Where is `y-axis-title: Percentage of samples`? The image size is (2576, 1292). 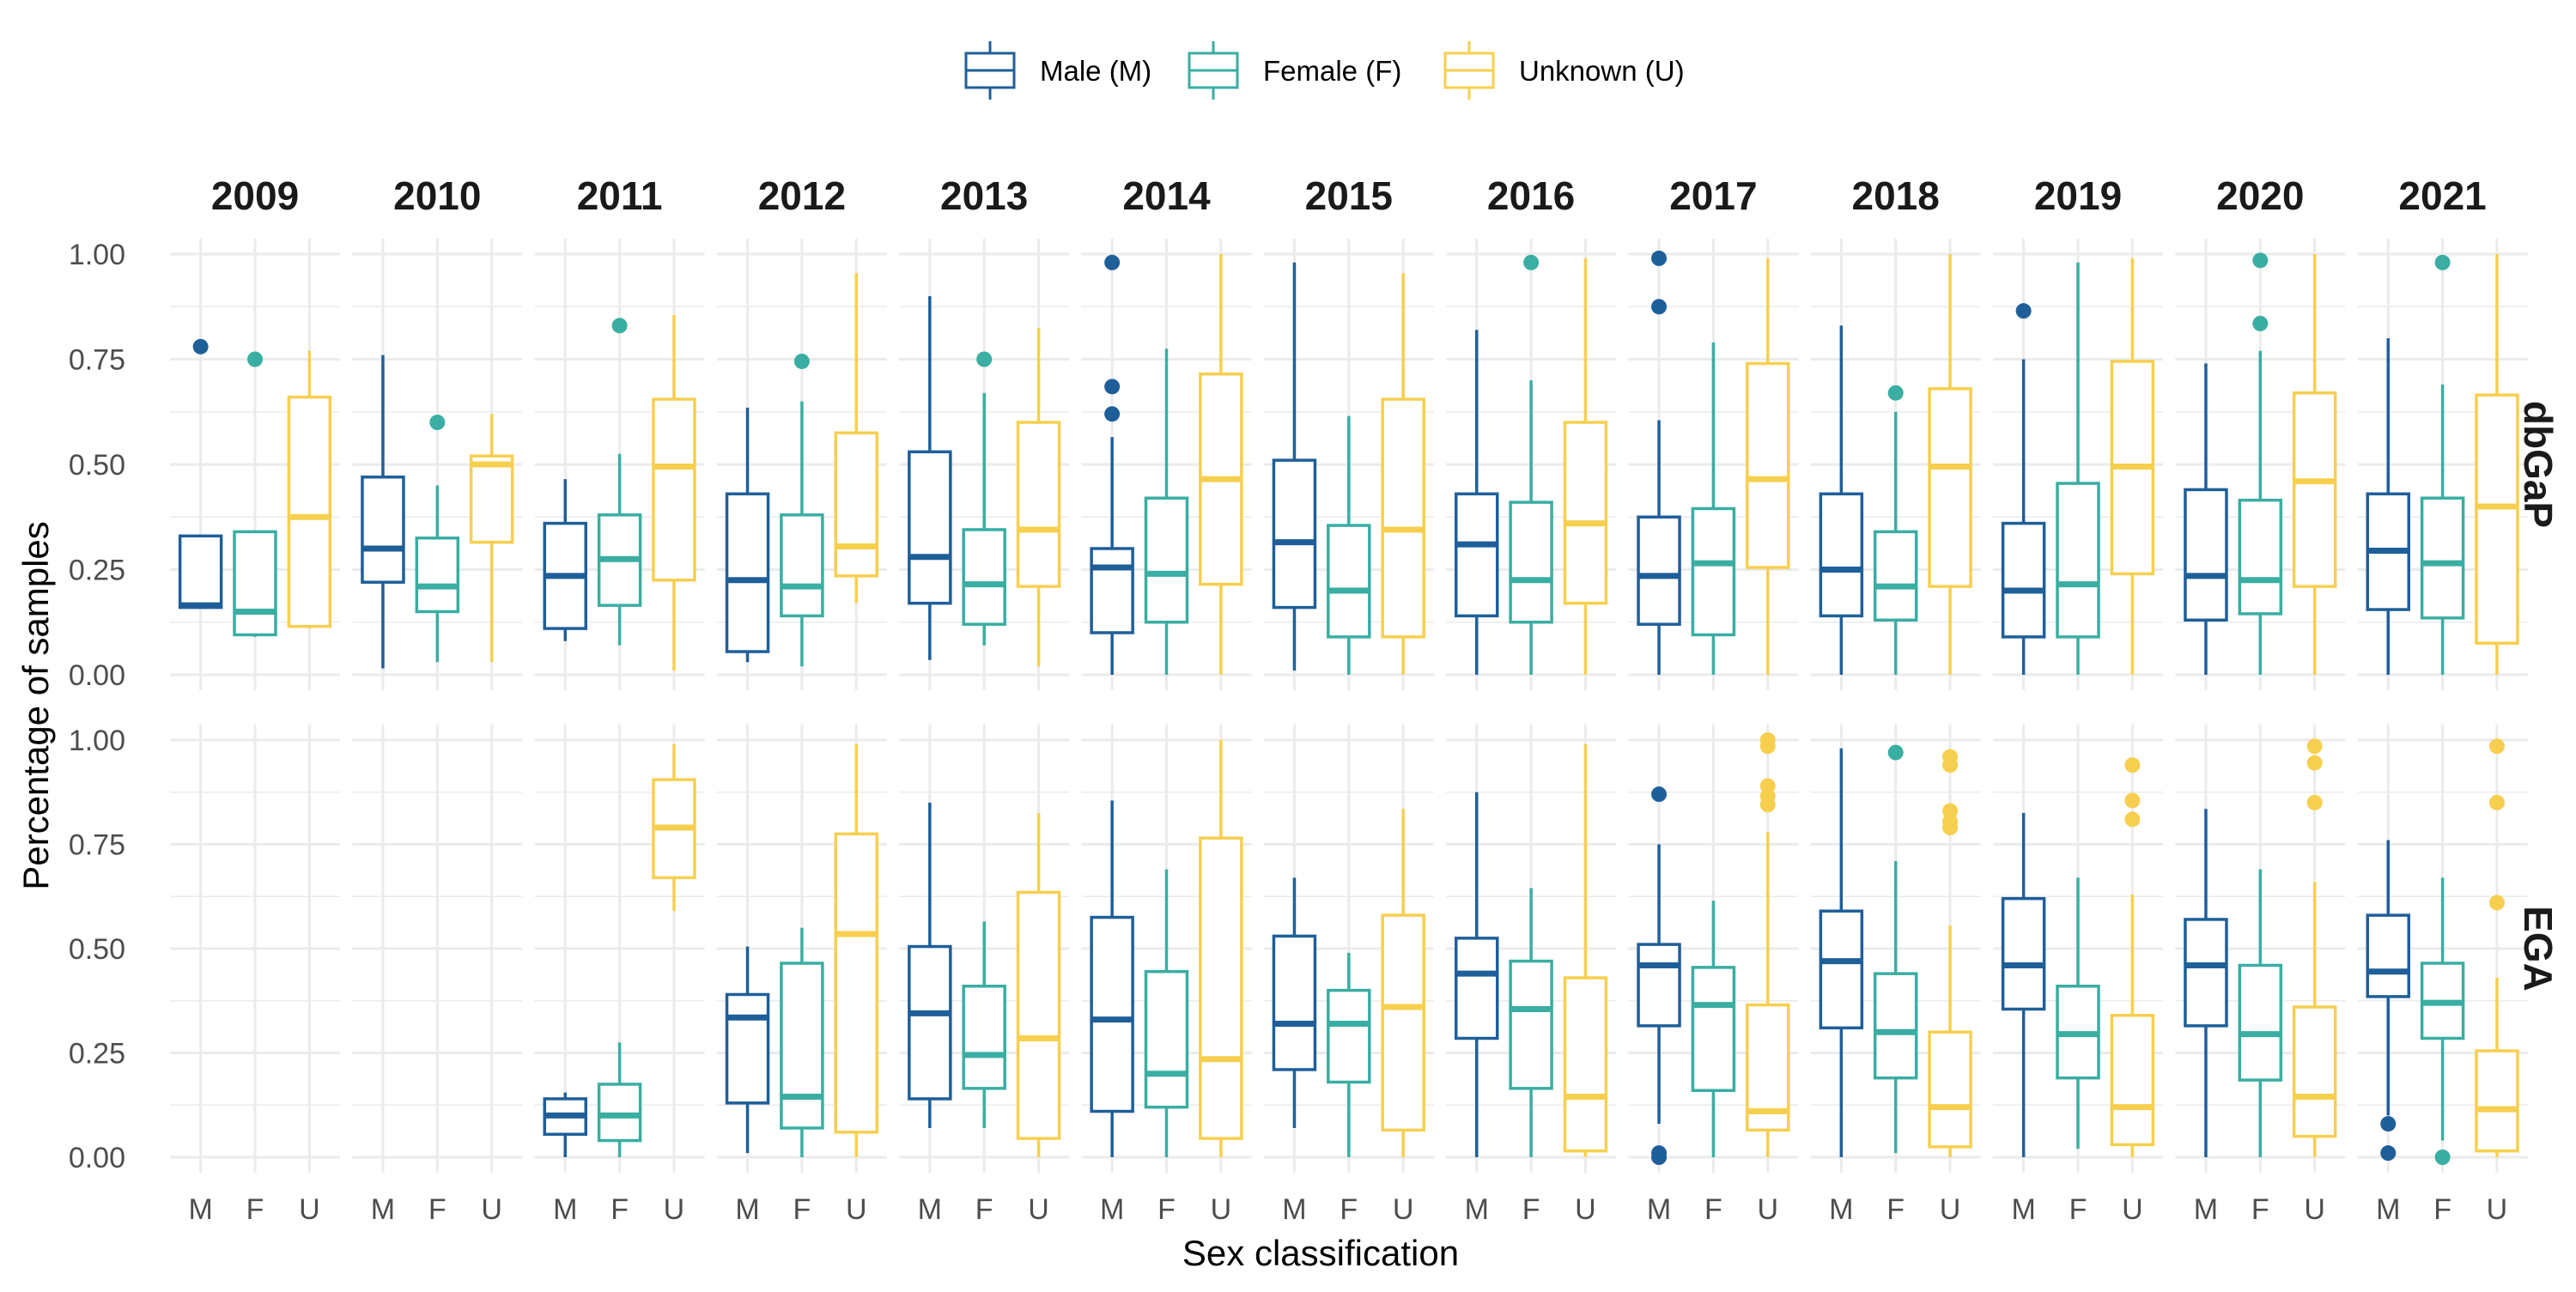
y-axis-title: Percentage of samples is located at coordinates (36, 705).